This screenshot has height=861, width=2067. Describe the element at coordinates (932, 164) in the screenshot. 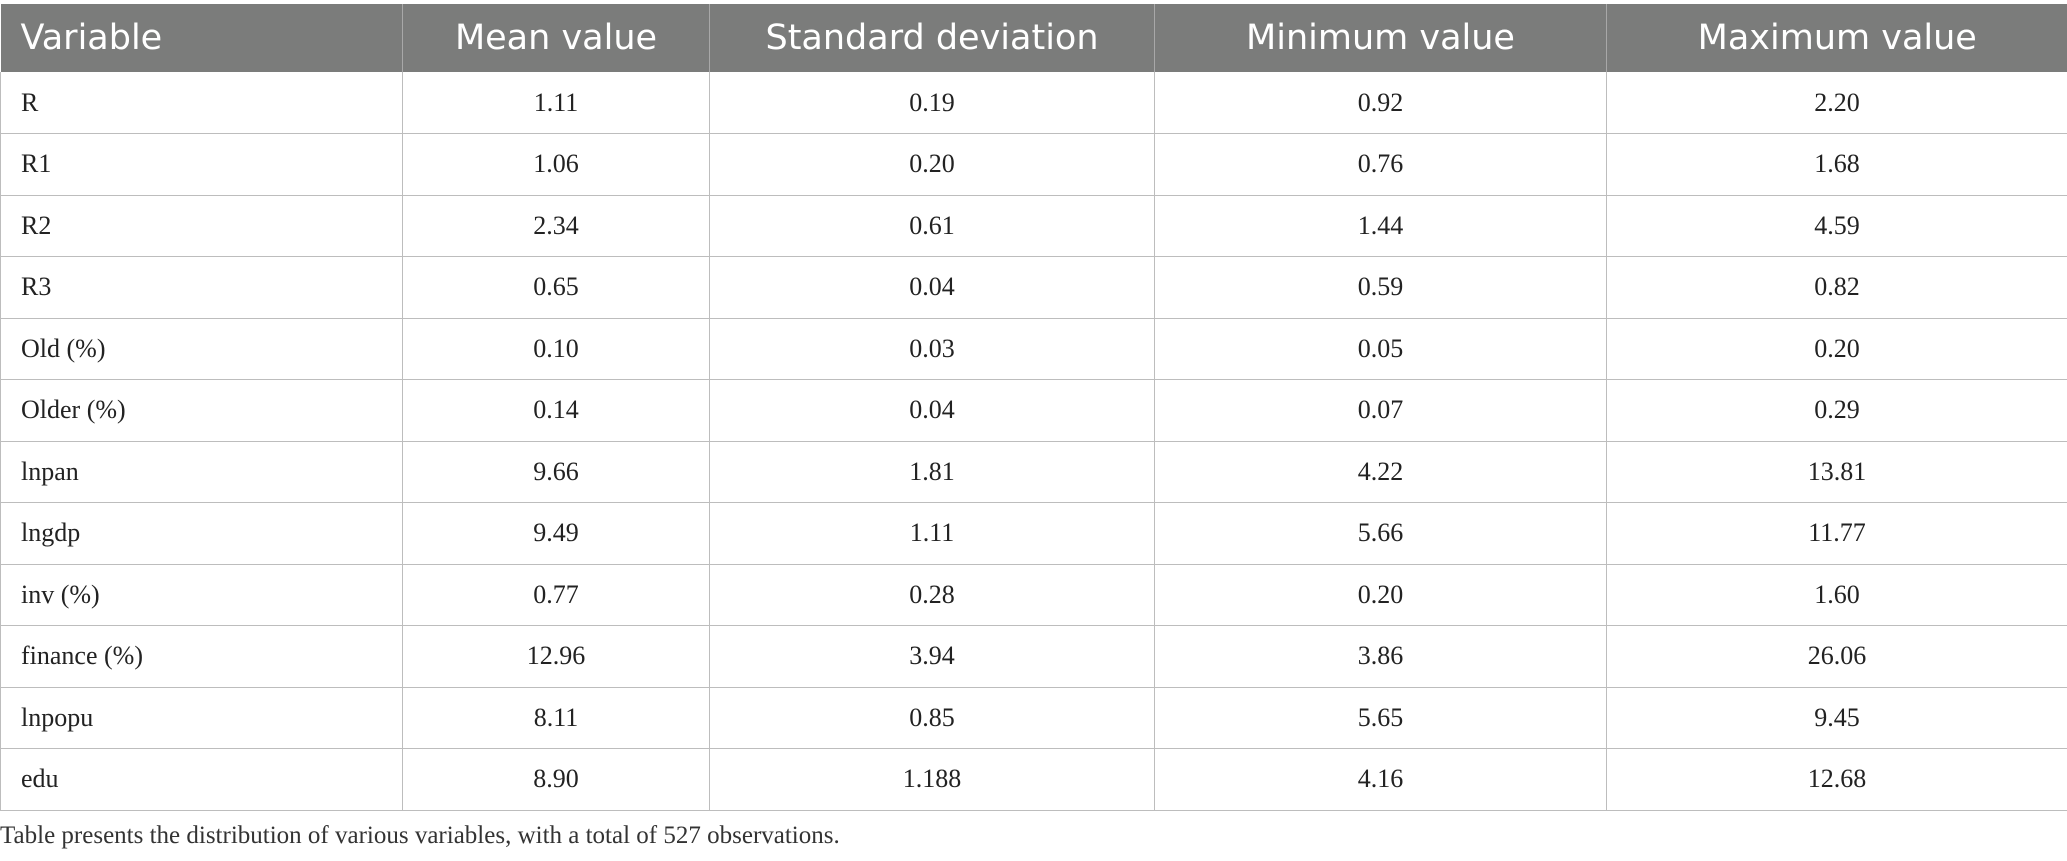

I see `standard-deviation-cell: 0.20` at that location.